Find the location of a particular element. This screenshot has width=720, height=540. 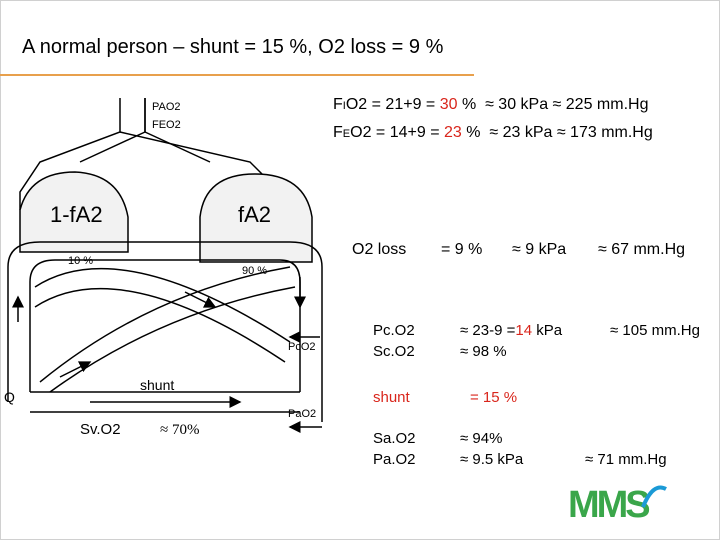

lung-left-label: 1-fA2 is located at coordinates (76, 214).